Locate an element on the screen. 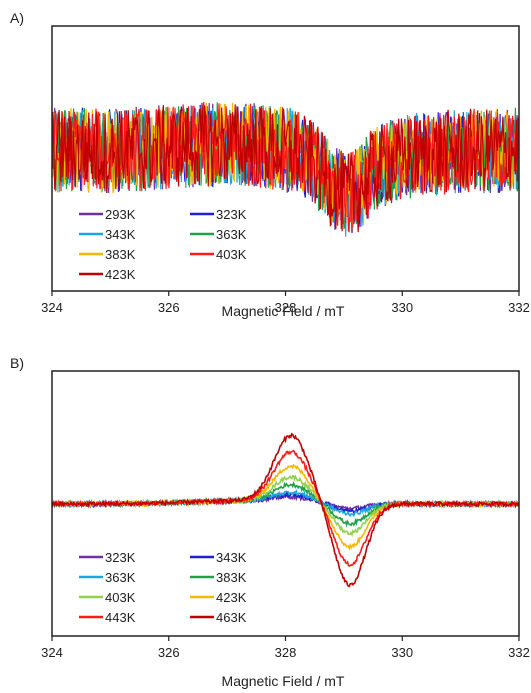 This screenshot has height=693, width=531. panel-b-x-tick-label-328: 328 is located at coordinates (286, 652).